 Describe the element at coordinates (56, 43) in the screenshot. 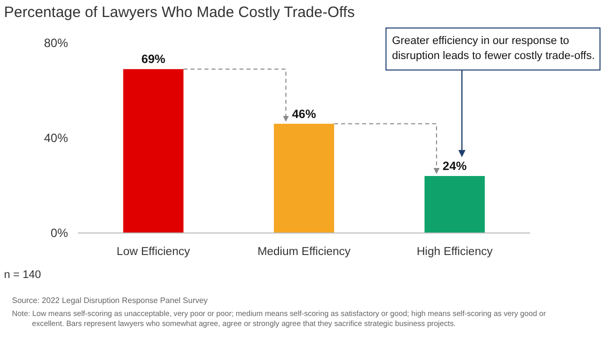

I see `y-tick-label: 80%` at that location.